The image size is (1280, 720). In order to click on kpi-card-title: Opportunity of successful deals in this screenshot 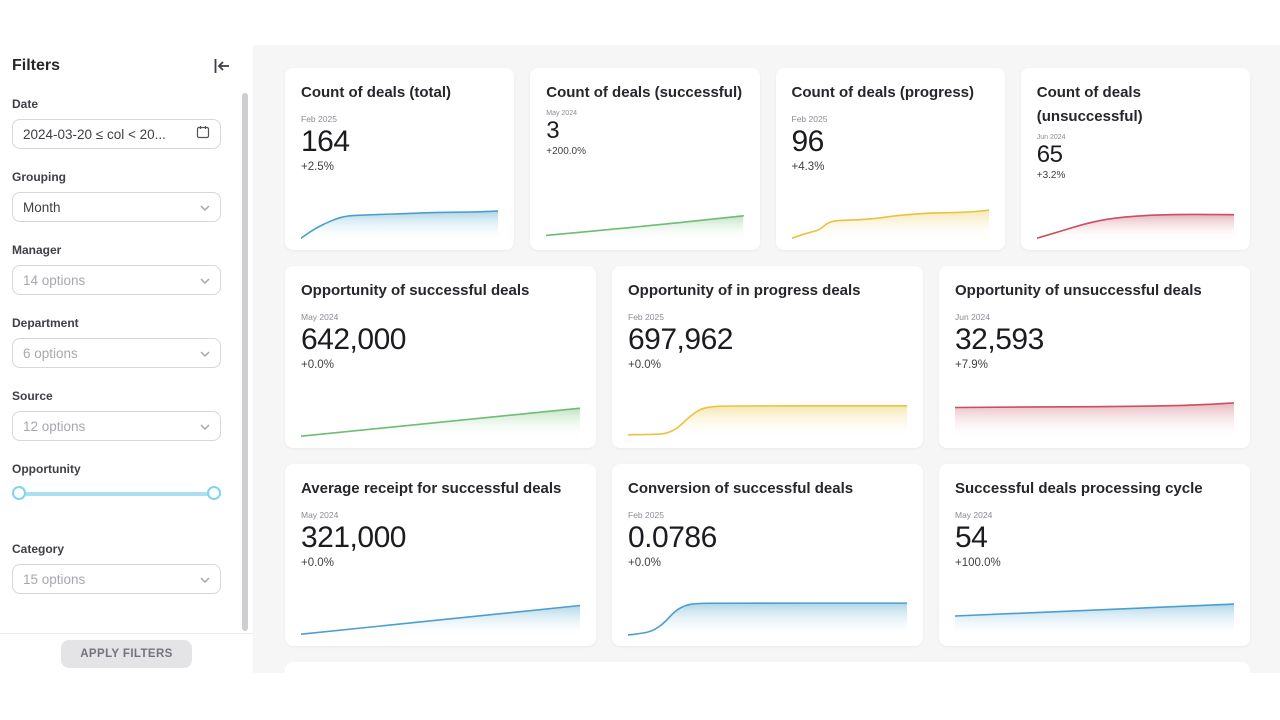, I will do `click(415, 290)`.